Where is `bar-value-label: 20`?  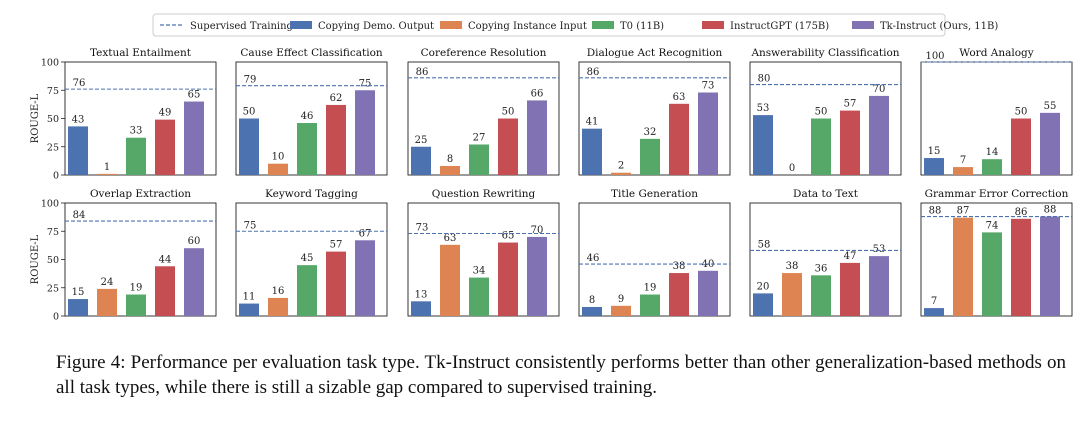
bar-value-label: 20 is located at coordinates (763, 286).